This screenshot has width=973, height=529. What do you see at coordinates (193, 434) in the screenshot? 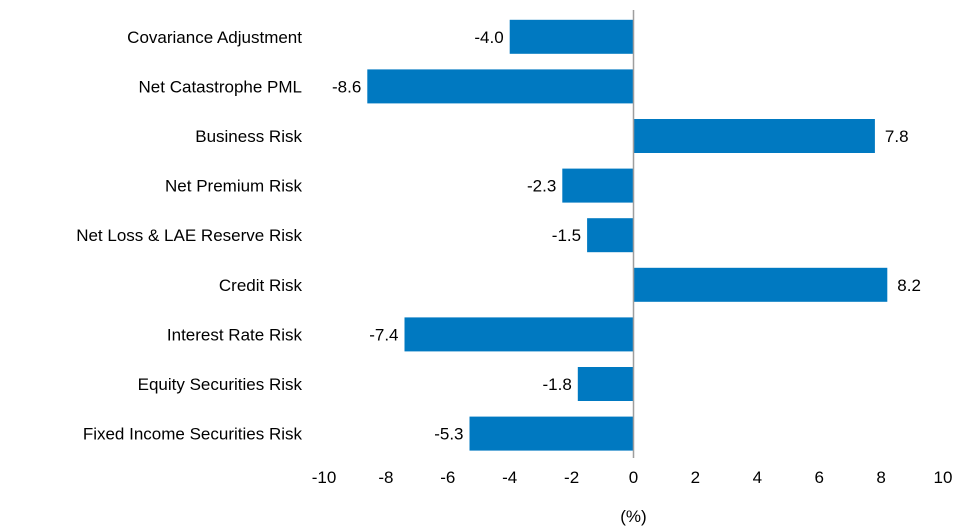
I see `category-label: Fixed Income Securities Risk` at bounding box center [193, 434].